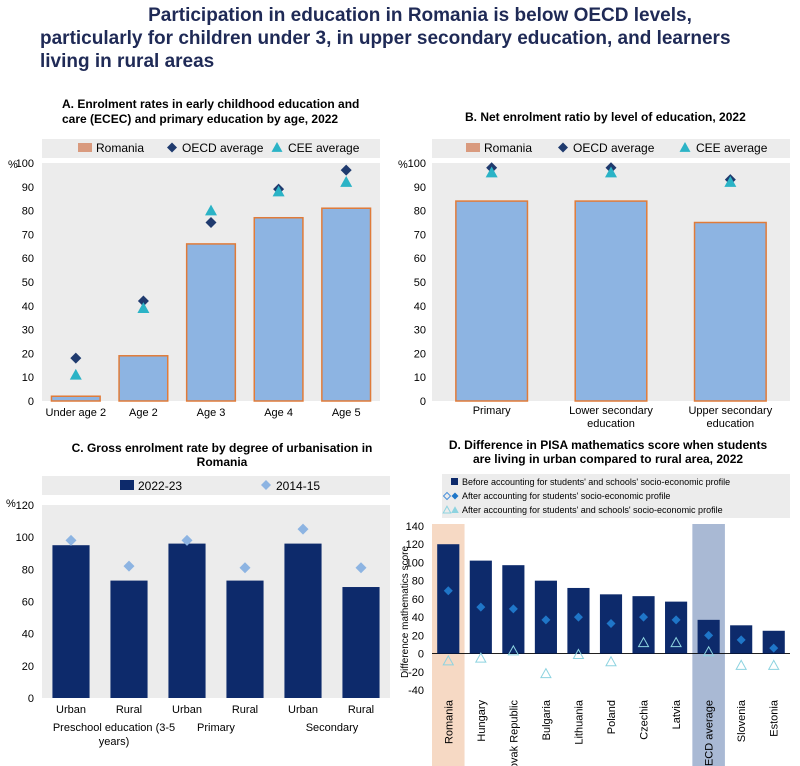 Image resolution: width=800 pixels, height=766 pixels. What do you see at coordinates (76, 413) in the screenshot?
I see `panel-a-x-tick-label: Under age 2` at bounding box center [76, 413].